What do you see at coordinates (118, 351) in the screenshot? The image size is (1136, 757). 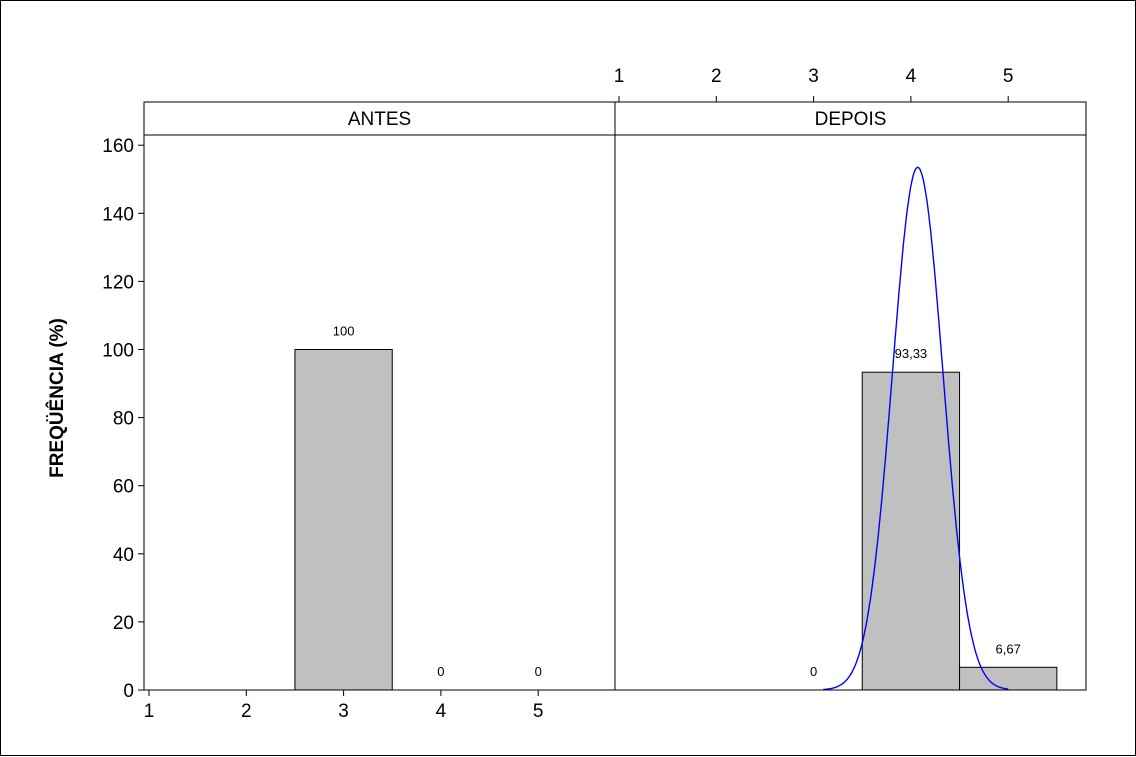 I see `y-tick-label: 100` at bounding box center [118, 351].